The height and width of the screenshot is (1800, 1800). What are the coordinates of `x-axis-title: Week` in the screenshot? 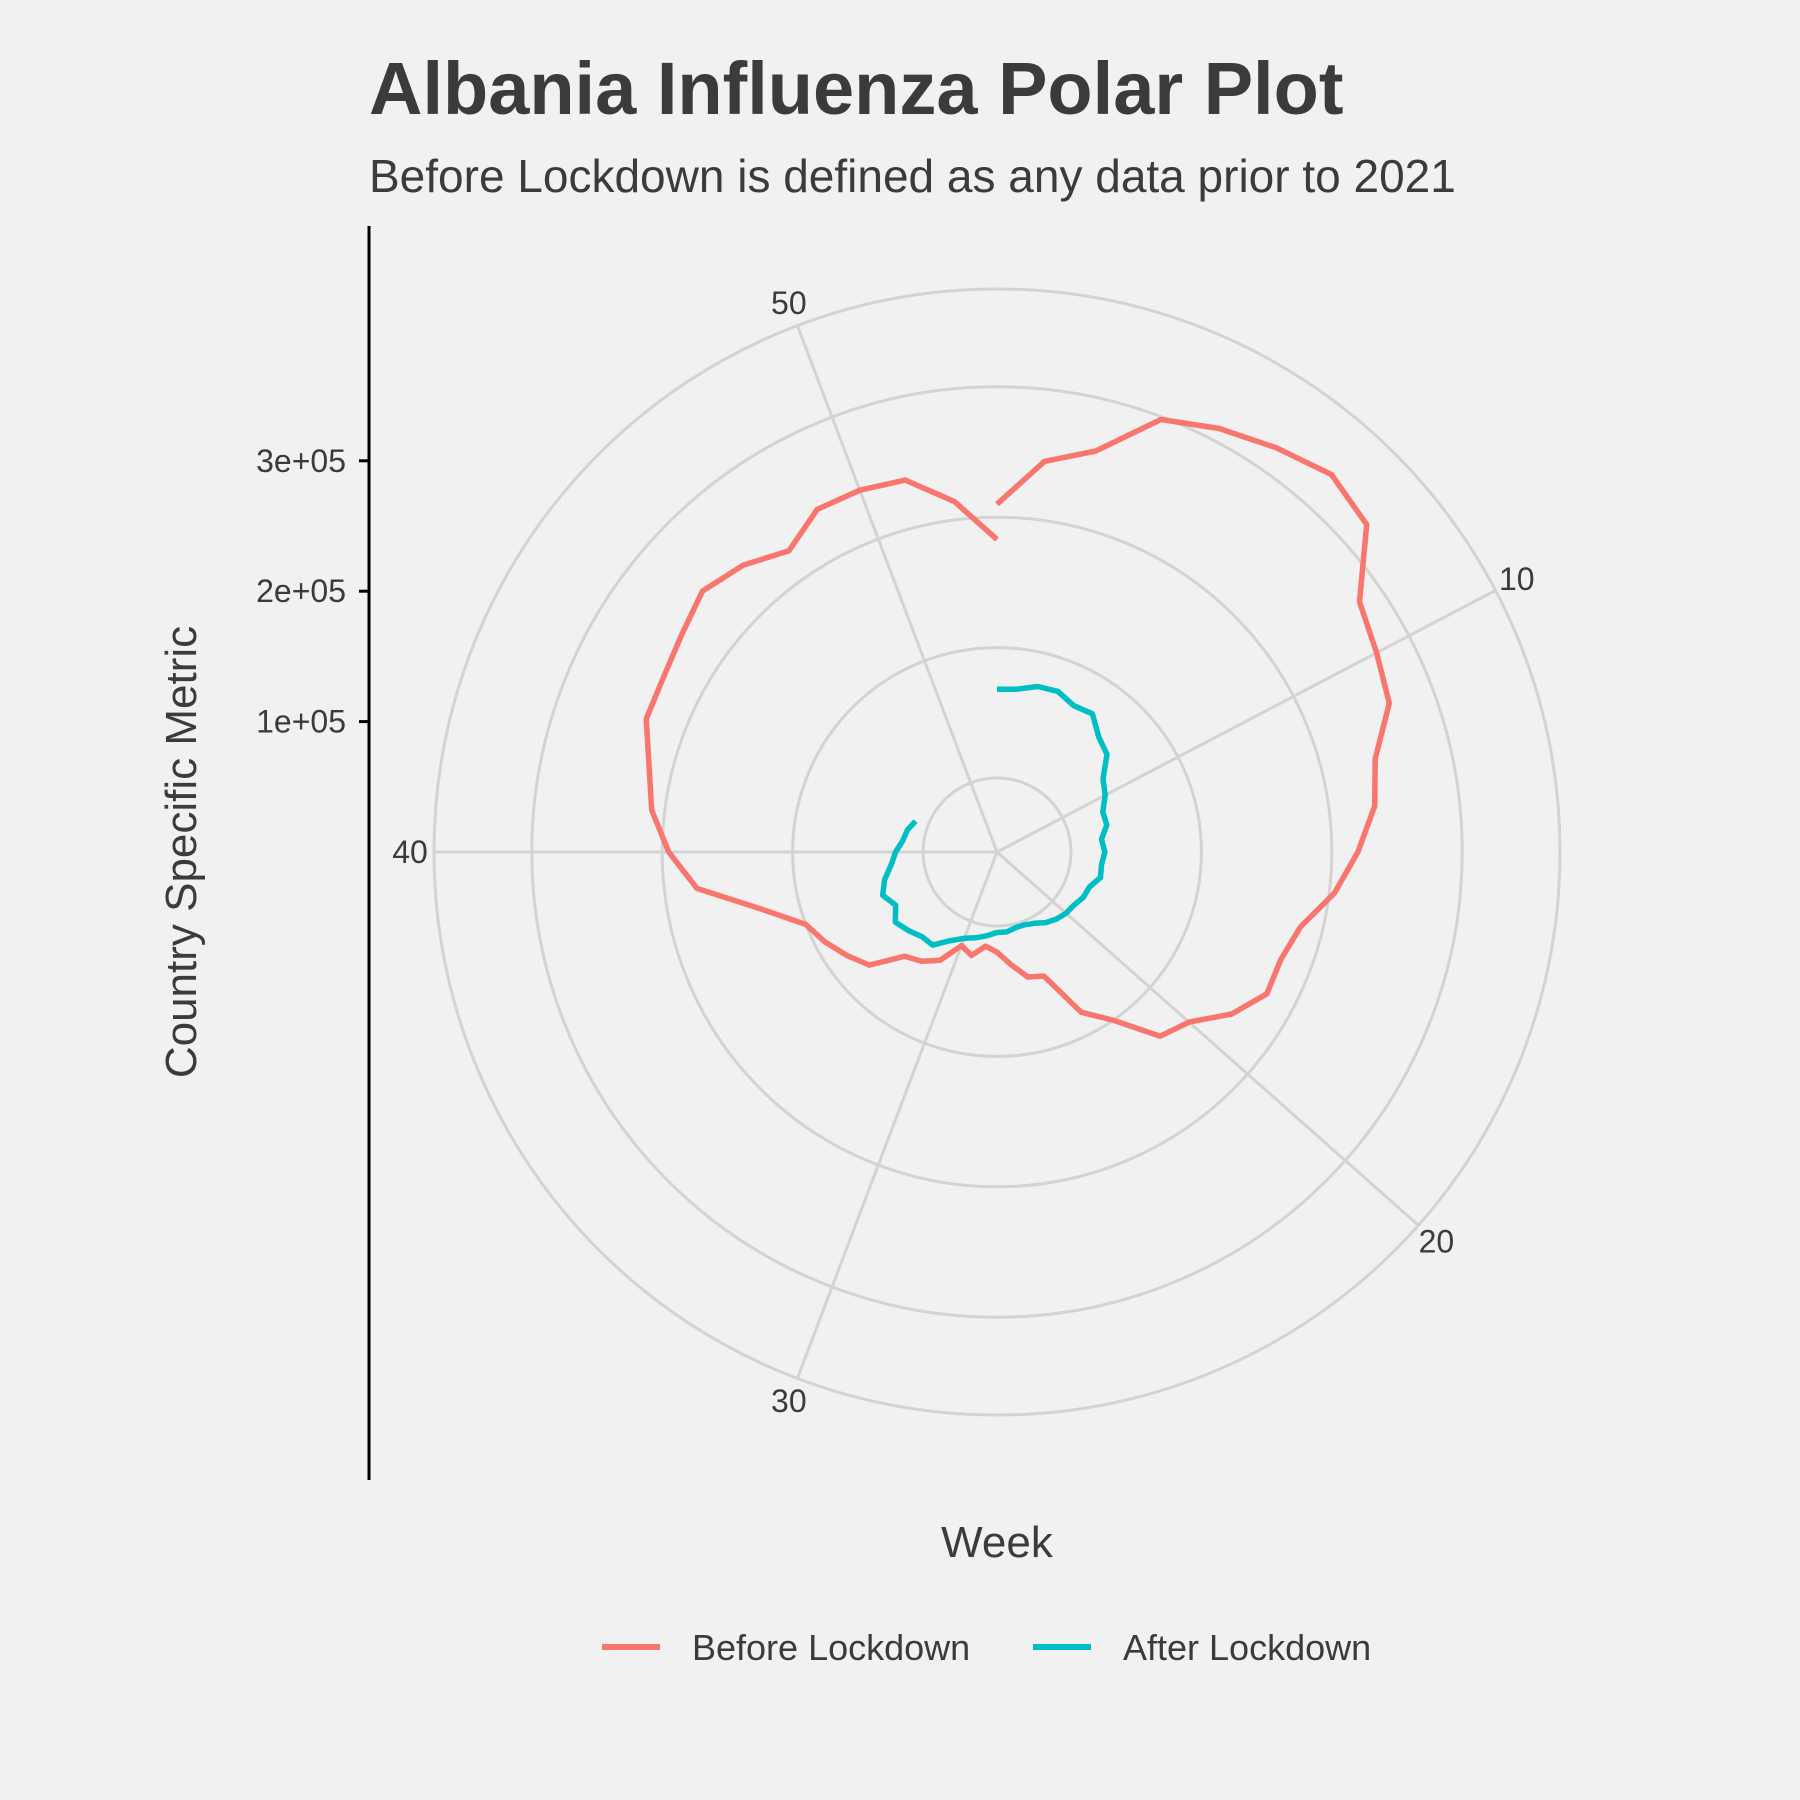 It's located at (997, 1542).